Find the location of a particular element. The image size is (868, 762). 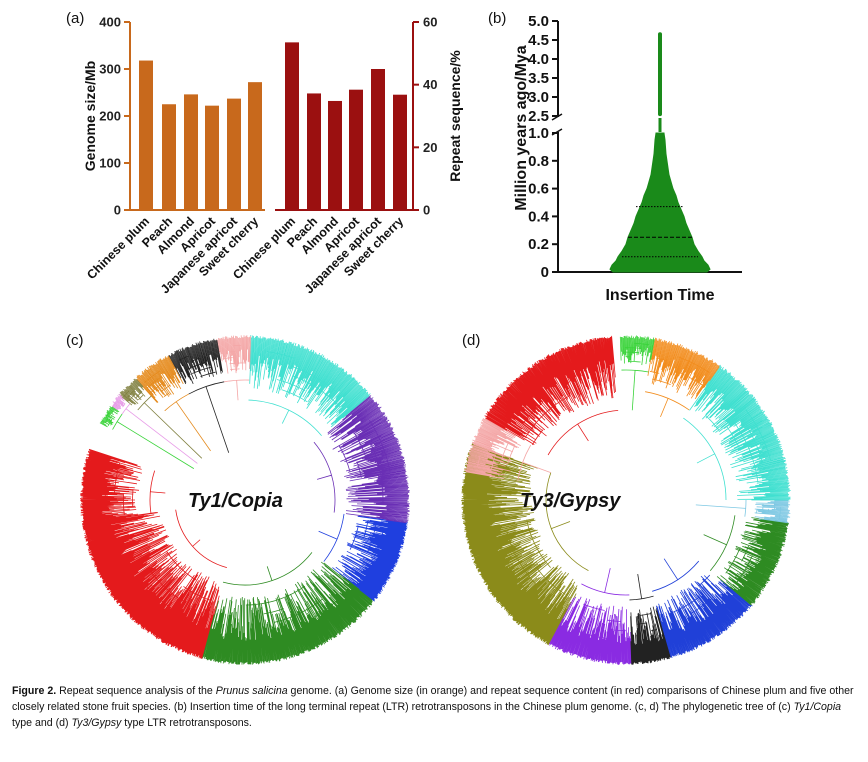

right-axis-tick-label: 60 is located at coordinates (430, 22).